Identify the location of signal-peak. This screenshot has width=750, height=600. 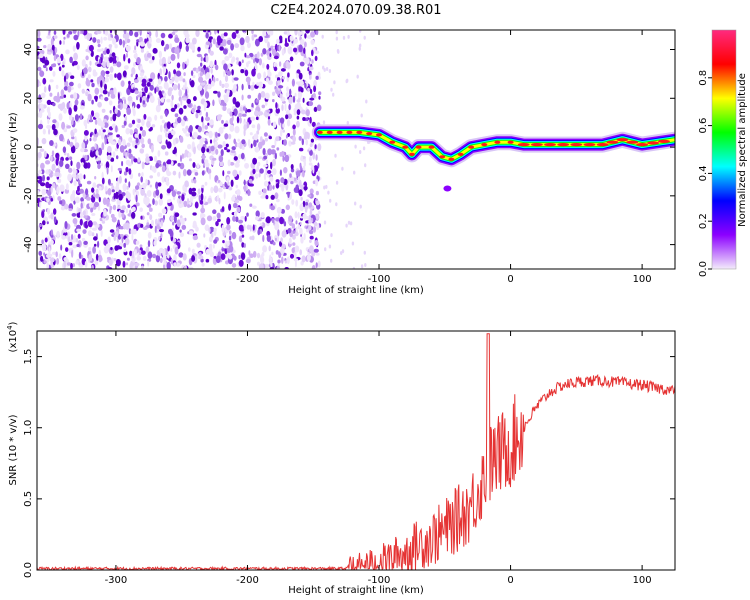
(653, 143).